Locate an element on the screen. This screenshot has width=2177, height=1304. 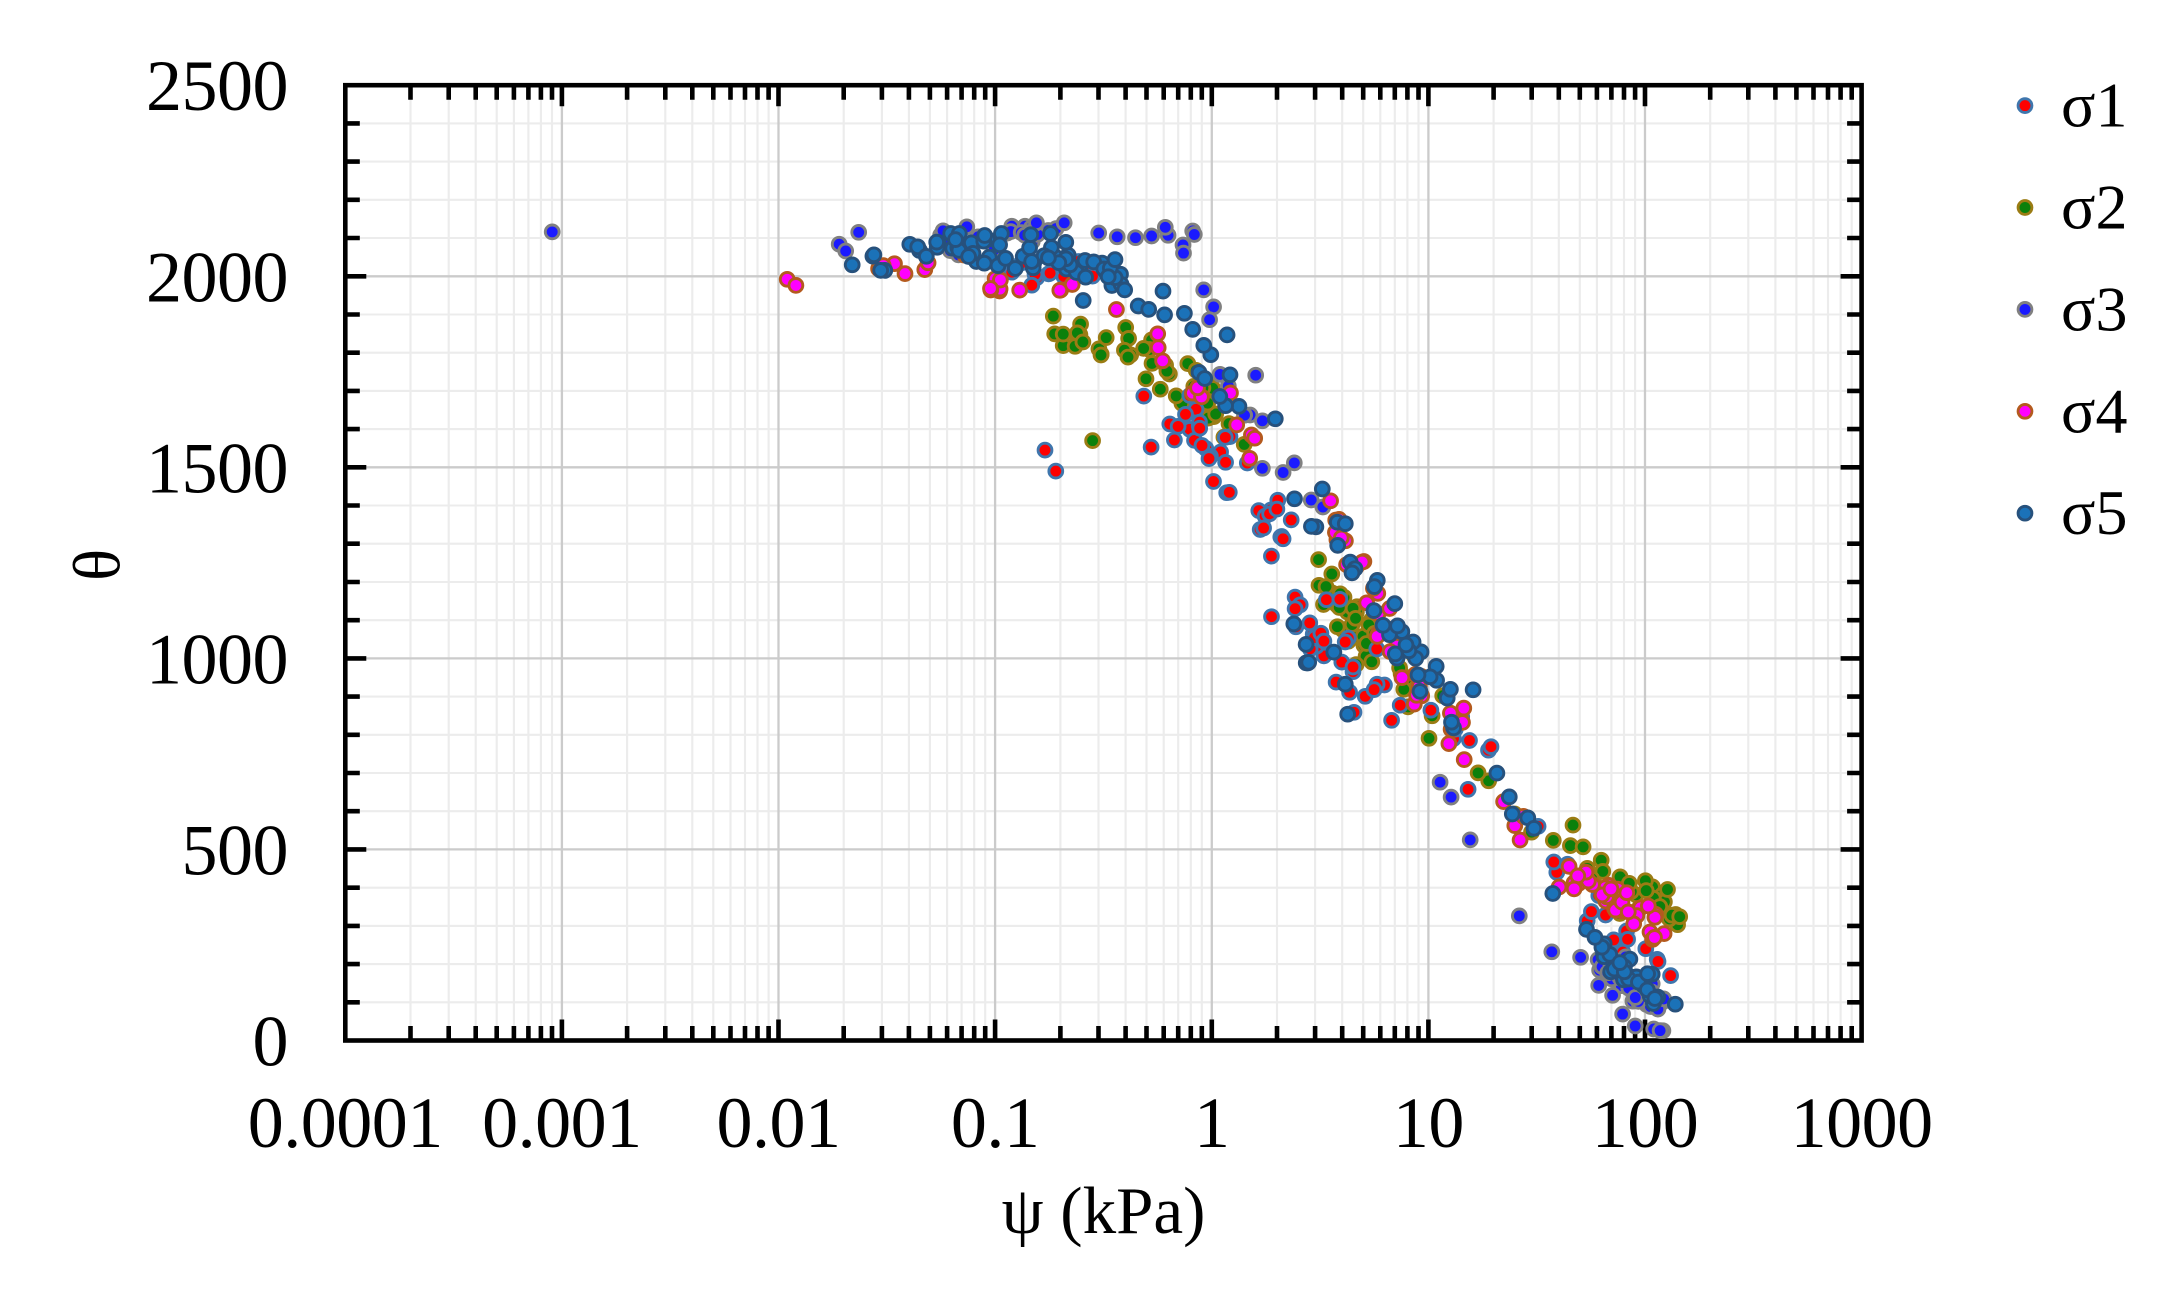
svg-text: 100 is located at coordinates (1645, 1123).